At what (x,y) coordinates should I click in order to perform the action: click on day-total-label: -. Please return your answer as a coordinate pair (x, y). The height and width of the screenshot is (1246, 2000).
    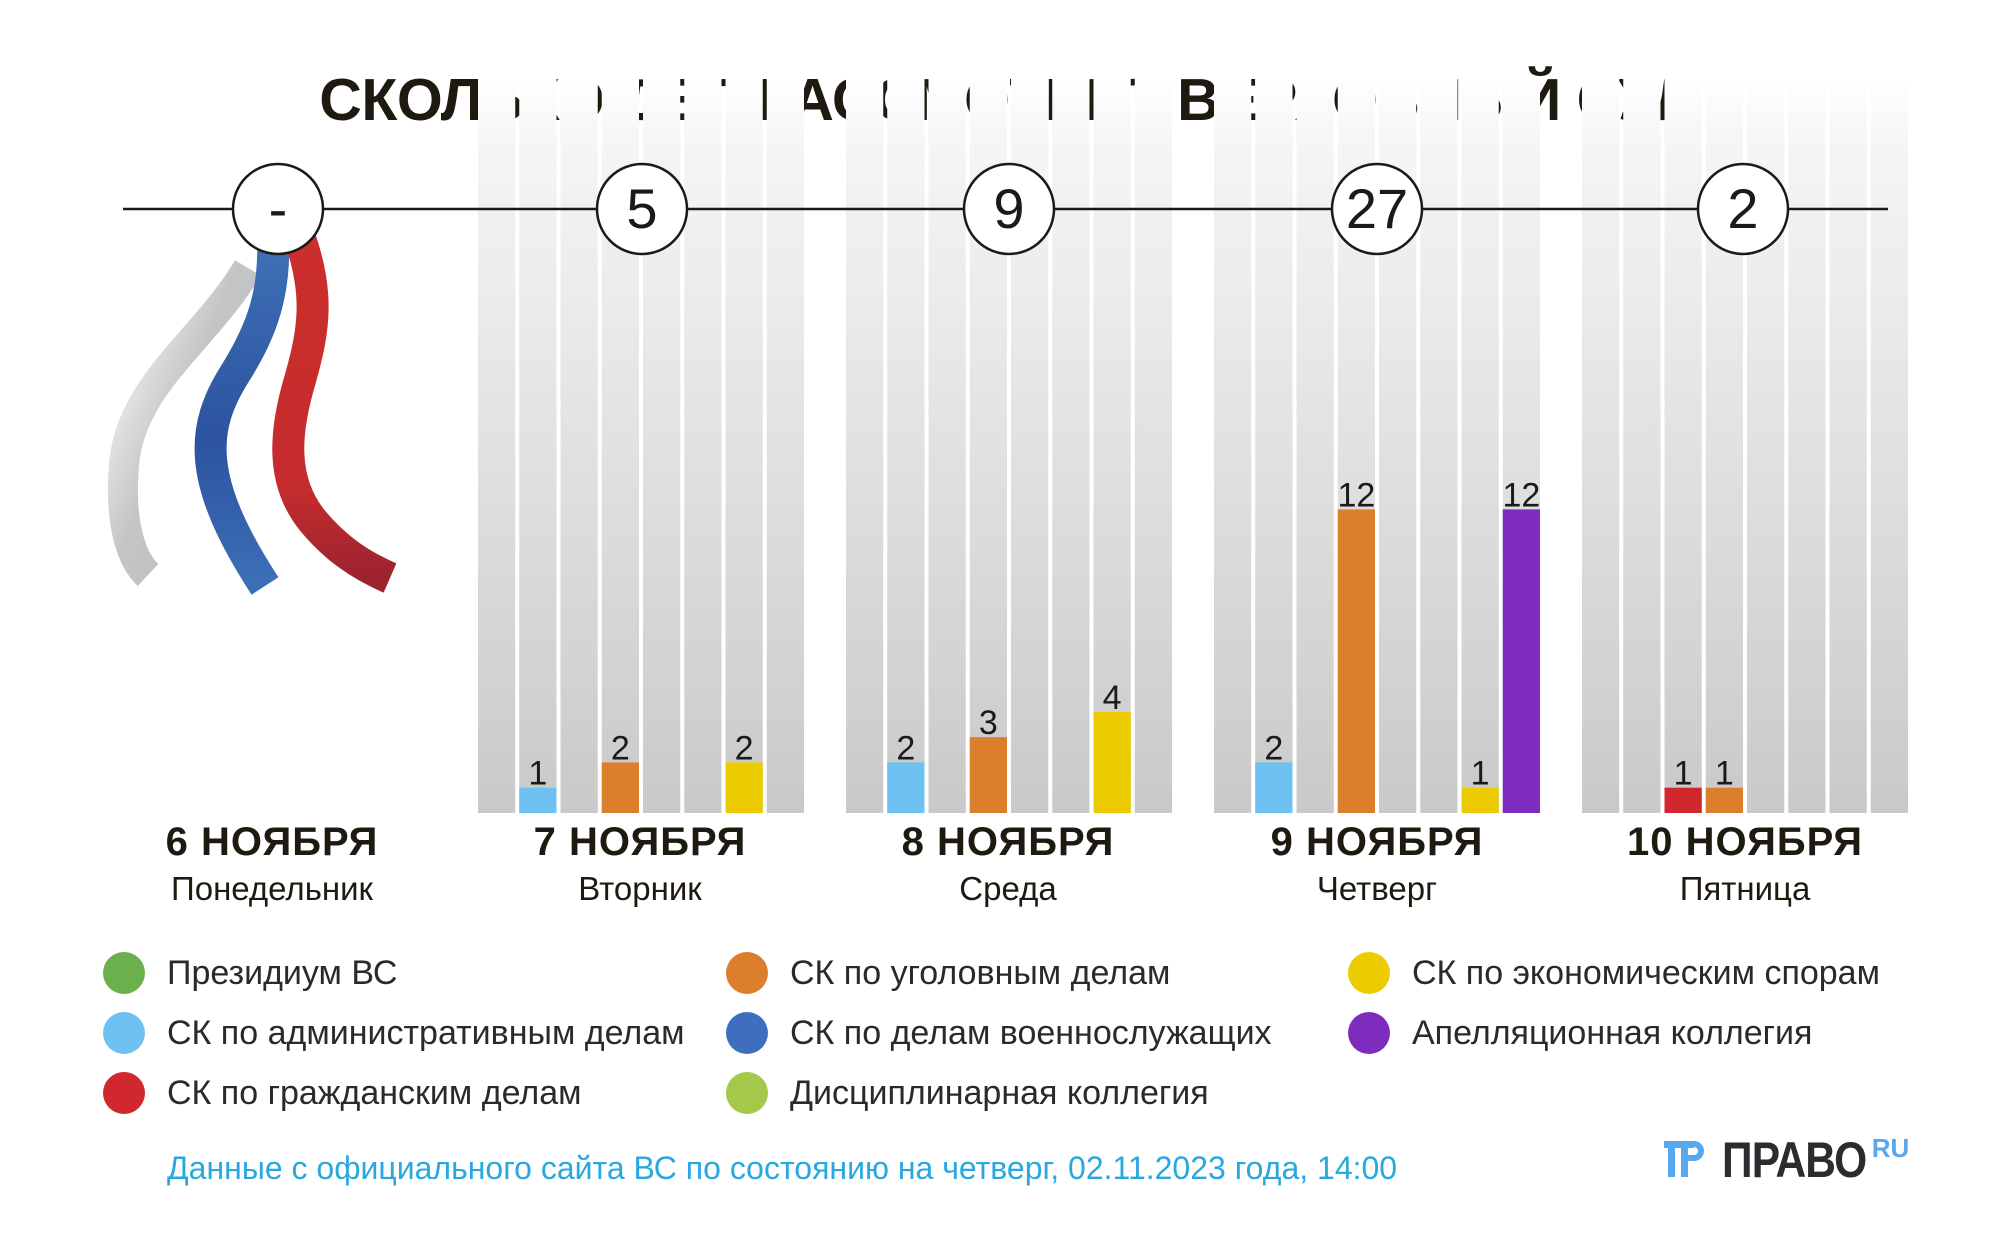
    Looking at the image, I should click on (278, 208).